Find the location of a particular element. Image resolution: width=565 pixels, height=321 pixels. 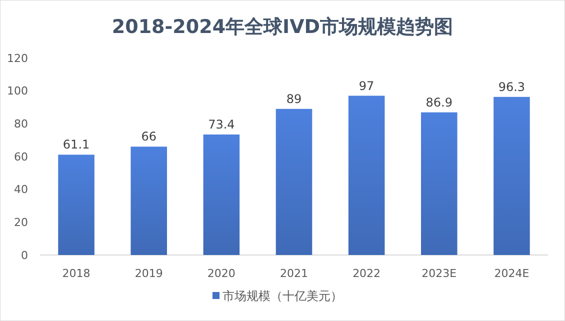

y-tick-label: 20 is located at coordinates (21, 223).